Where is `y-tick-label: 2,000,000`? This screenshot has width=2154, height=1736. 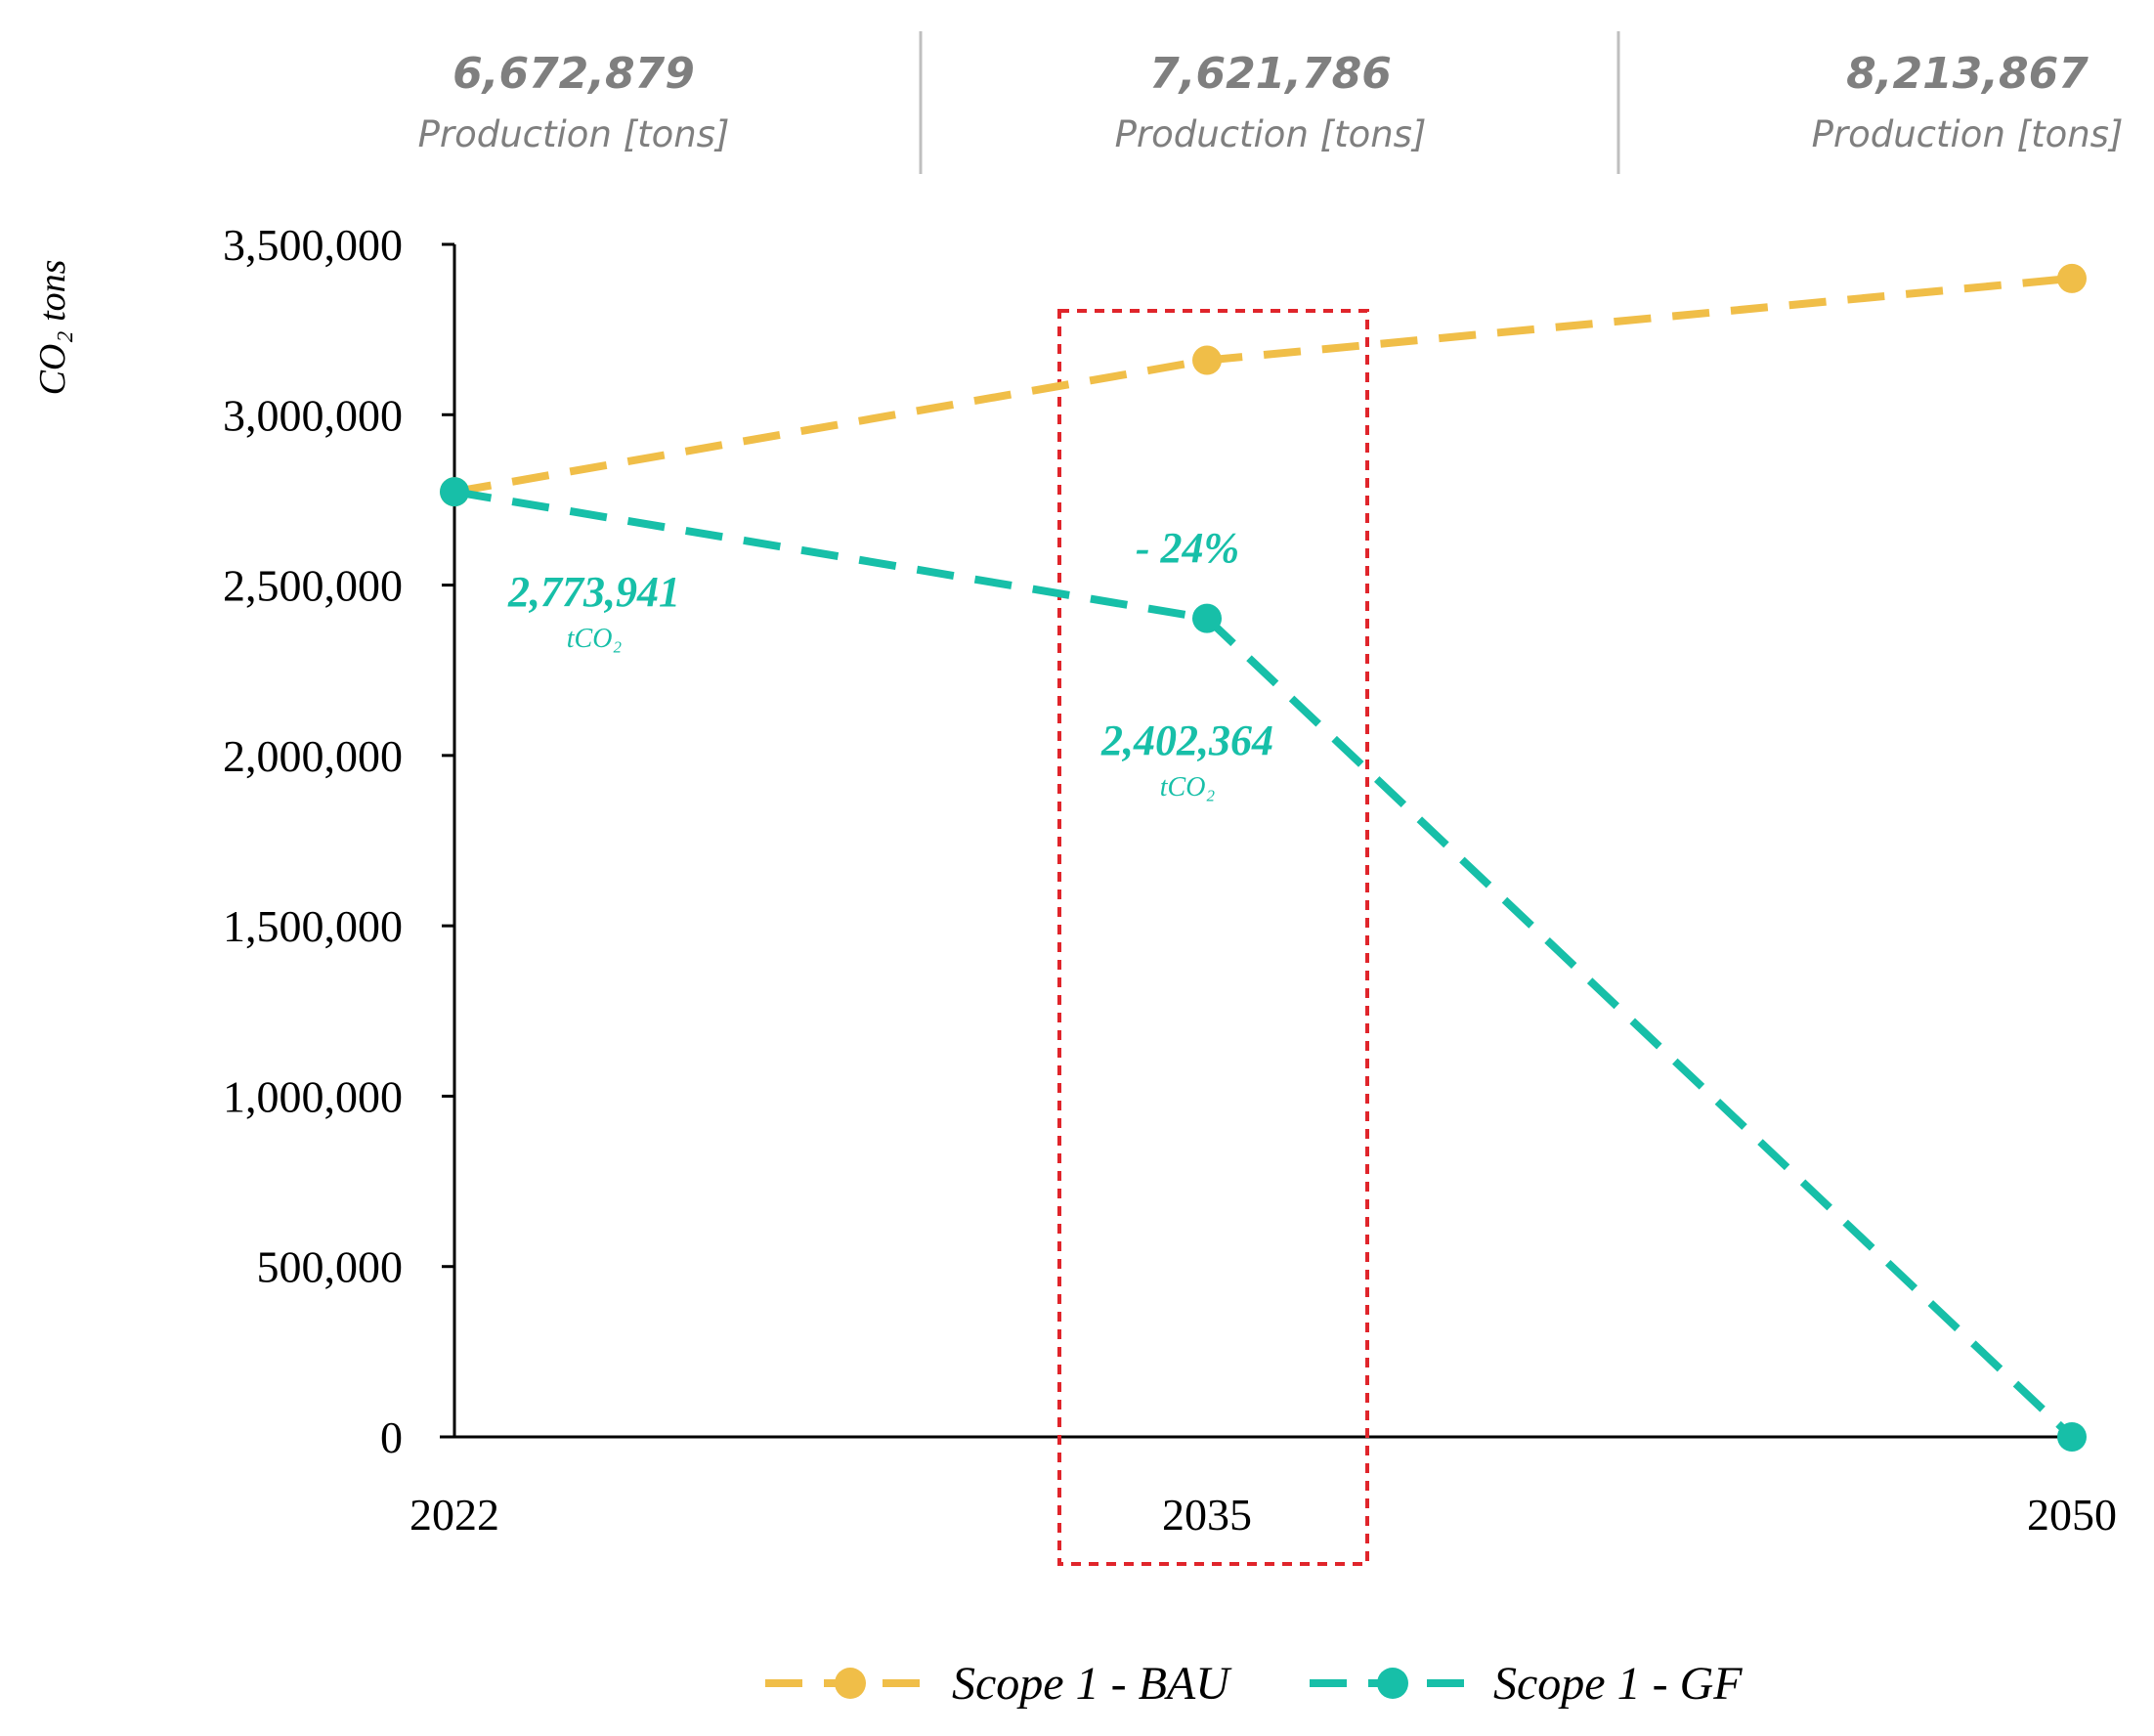 y-tick-label: 2,000,000 is located at coordinates (313, 756).